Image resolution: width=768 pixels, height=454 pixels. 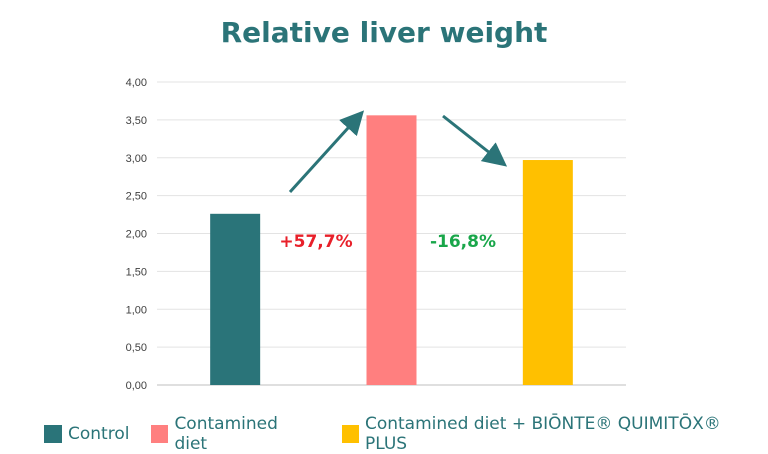 I want to click on increase-annotation: +57,7%, so click(x=315, y=242).